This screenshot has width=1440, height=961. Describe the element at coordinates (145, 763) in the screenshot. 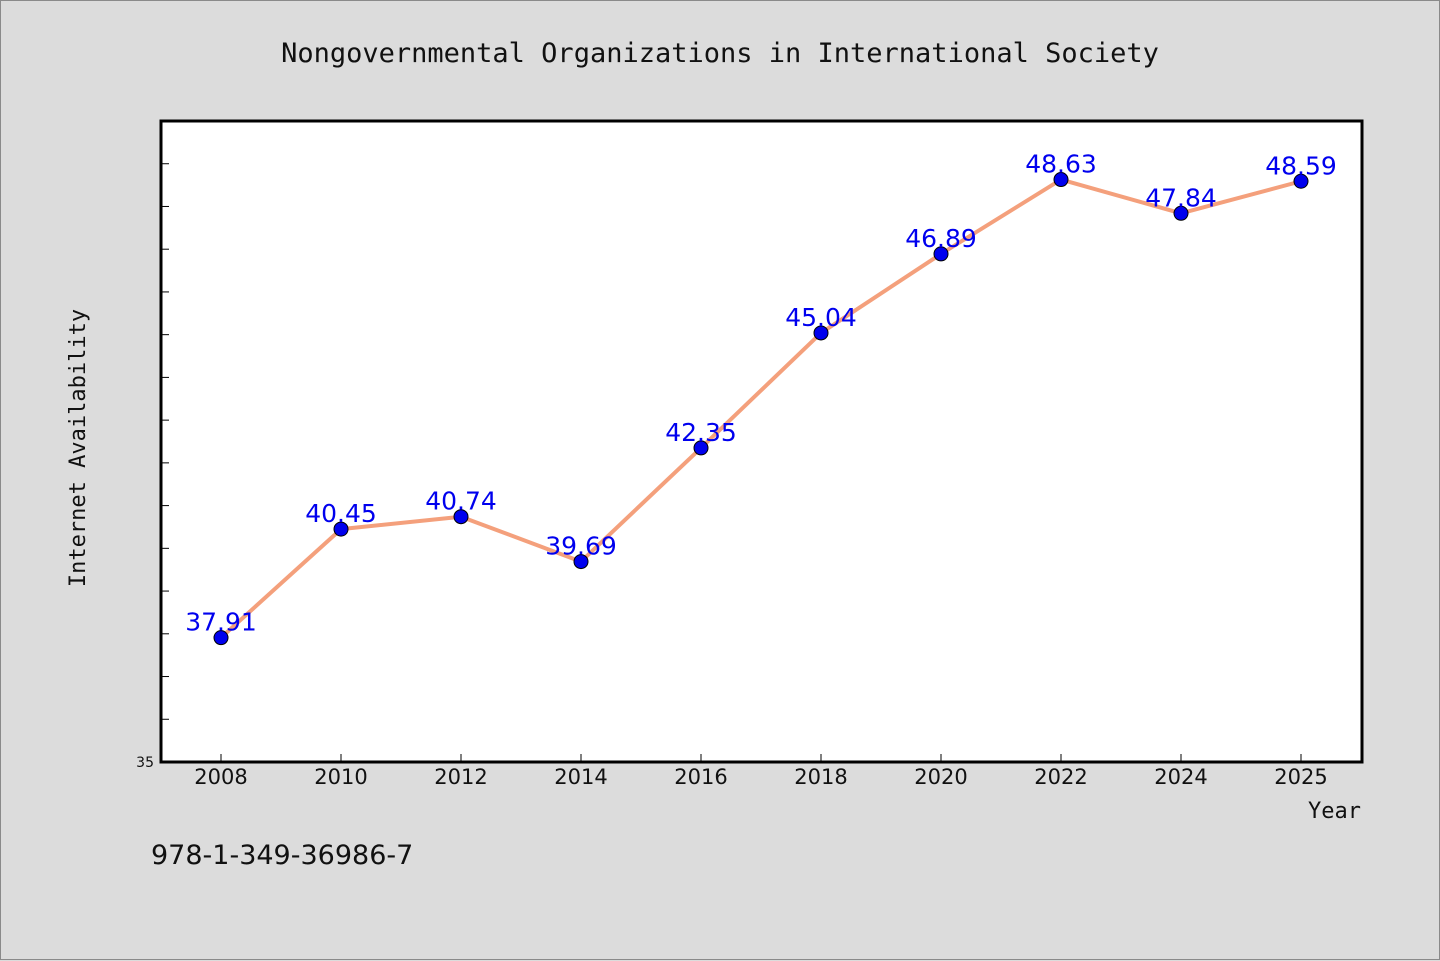

I see `y-tick-label: 35` at that location.